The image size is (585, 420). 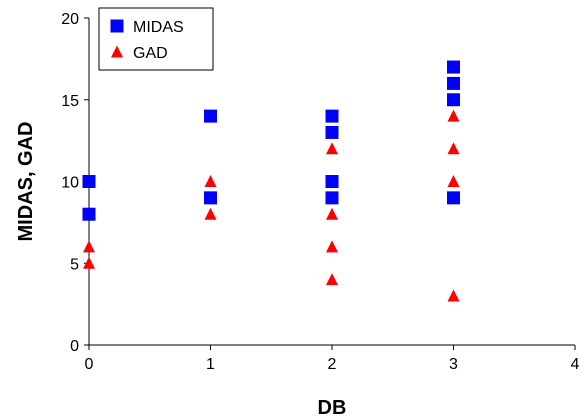 I want to click on legend-triangle-icon, so click(x=117, y=51).